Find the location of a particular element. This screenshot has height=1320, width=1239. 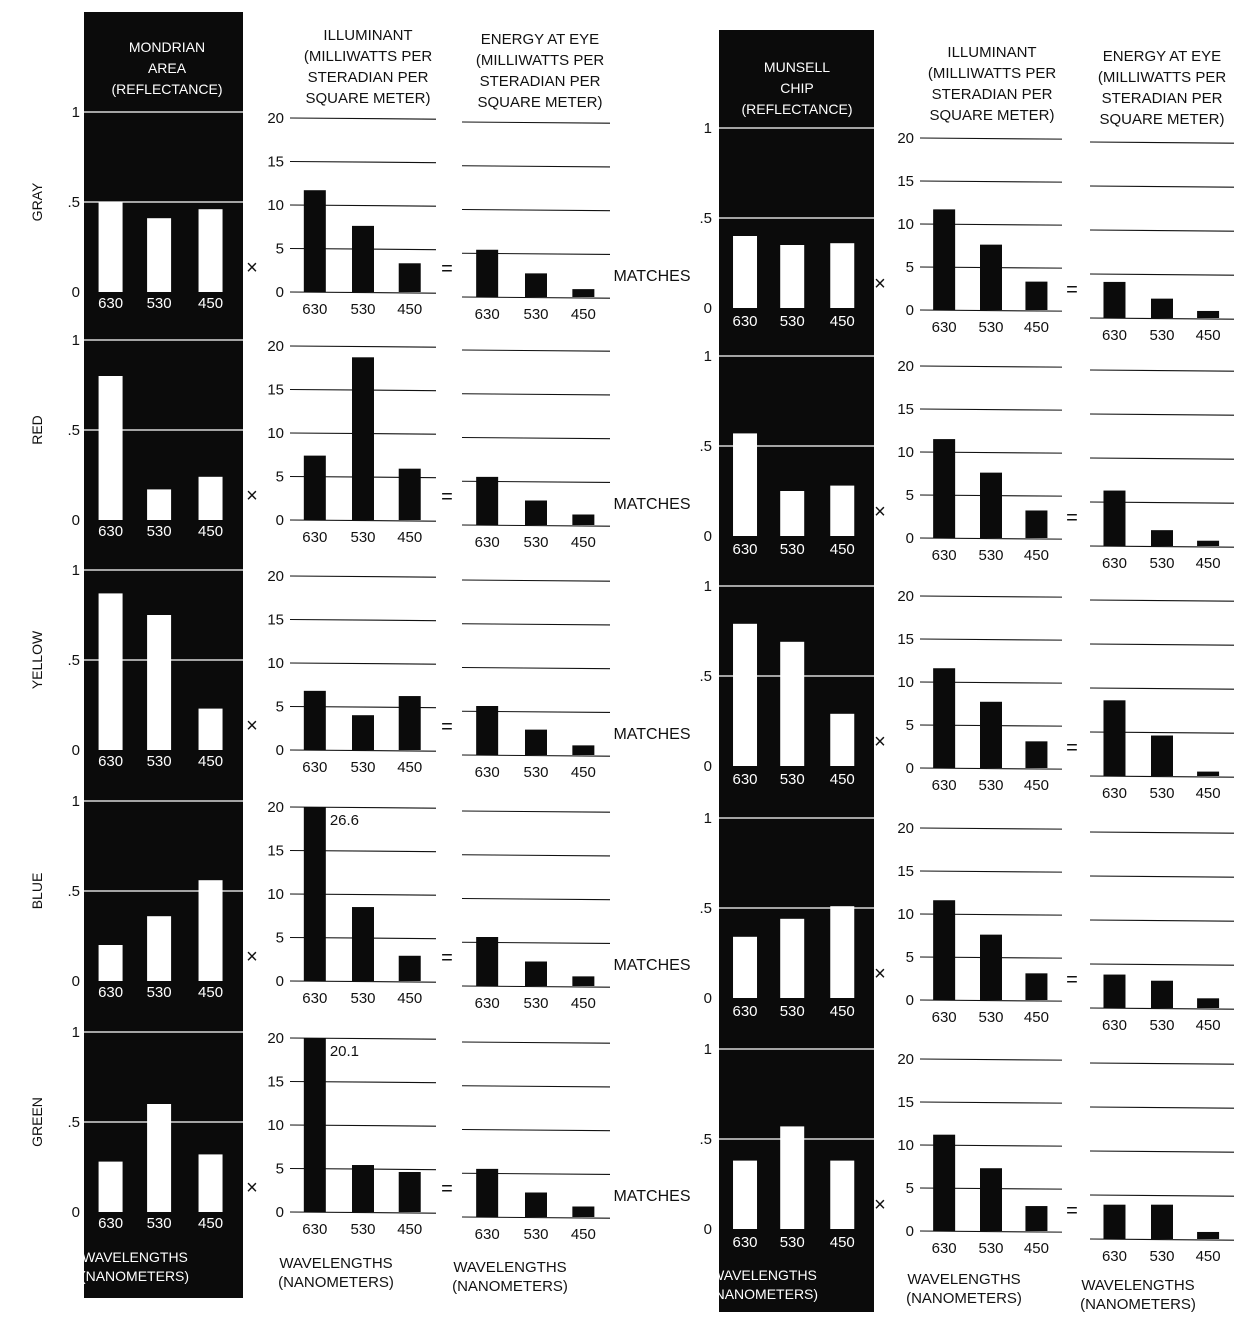

row-label-red: RED is located at coordinates (37, 430).